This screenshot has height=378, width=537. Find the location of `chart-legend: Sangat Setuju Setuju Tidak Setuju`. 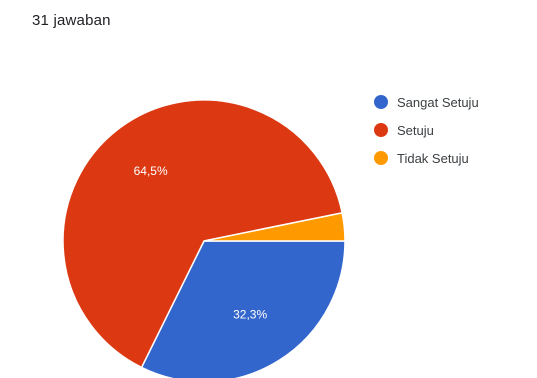

chart-legend: Sangat Setuju Setuju Tidak Setuju is located at coordinates (426, 130).